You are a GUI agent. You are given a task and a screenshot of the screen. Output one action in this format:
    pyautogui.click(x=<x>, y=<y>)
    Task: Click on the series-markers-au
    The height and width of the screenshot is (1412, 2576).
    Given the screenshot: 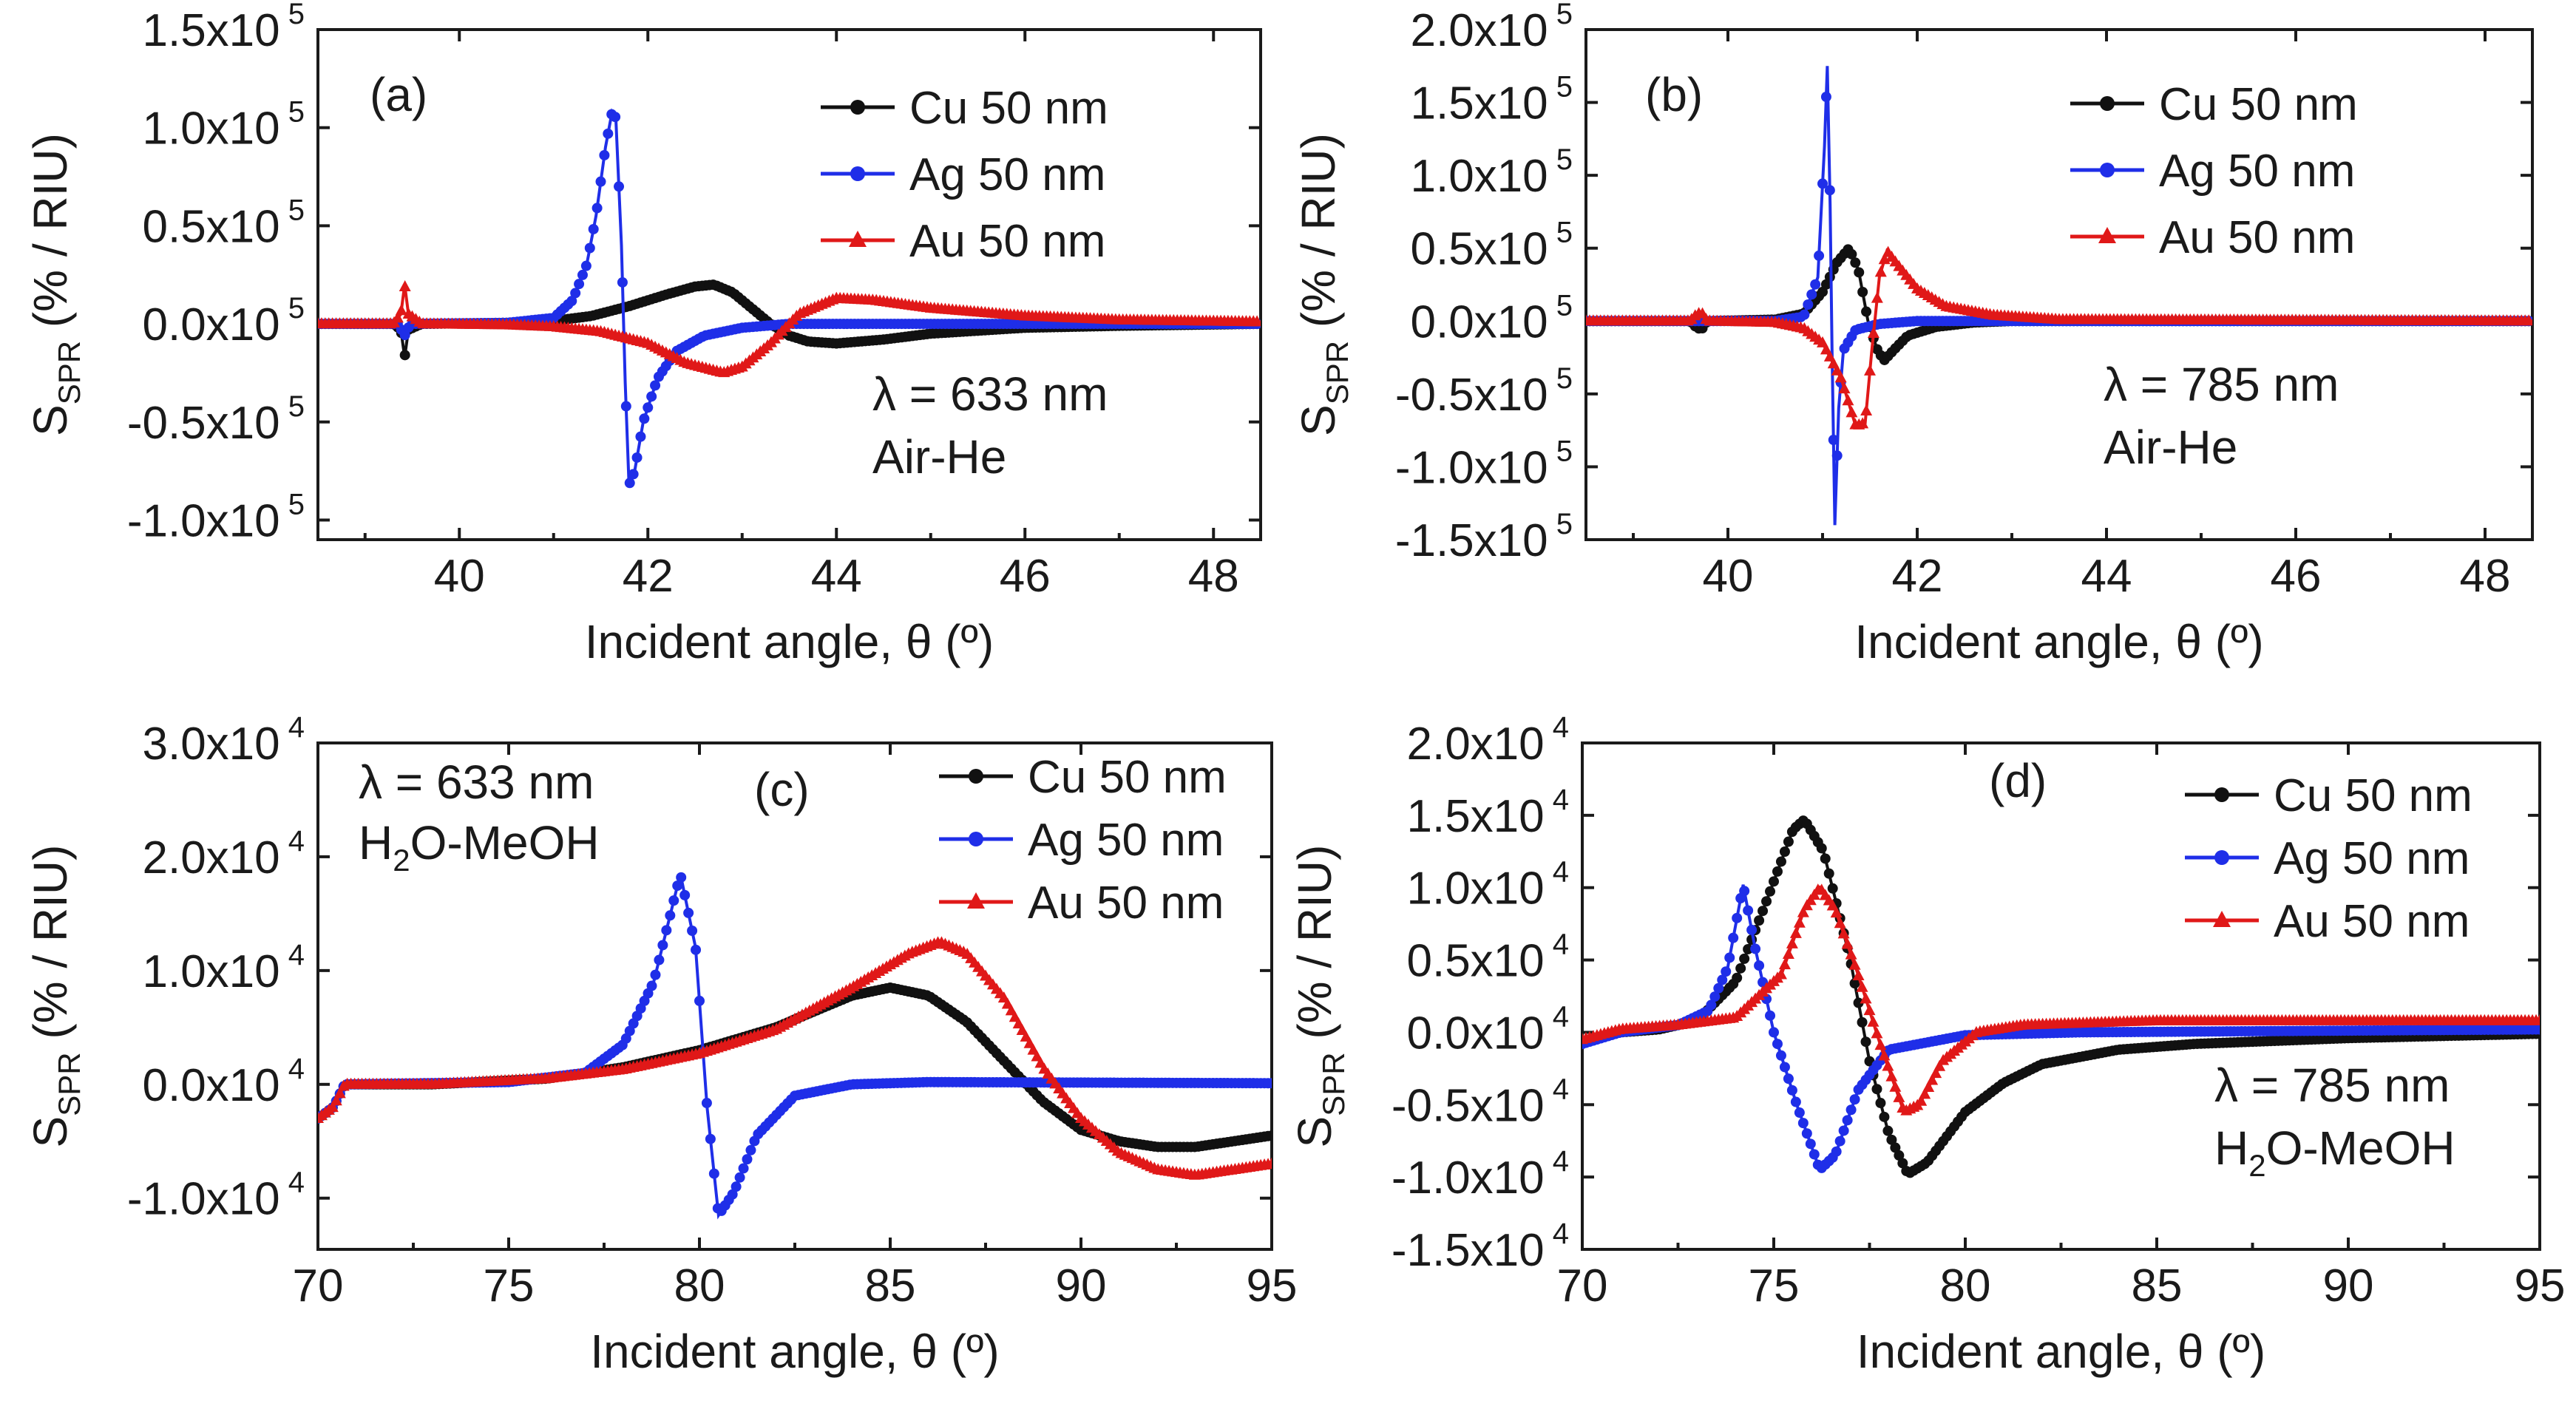 What is the action you would take?
    pyautogui.click(x=2059, y=337)
    